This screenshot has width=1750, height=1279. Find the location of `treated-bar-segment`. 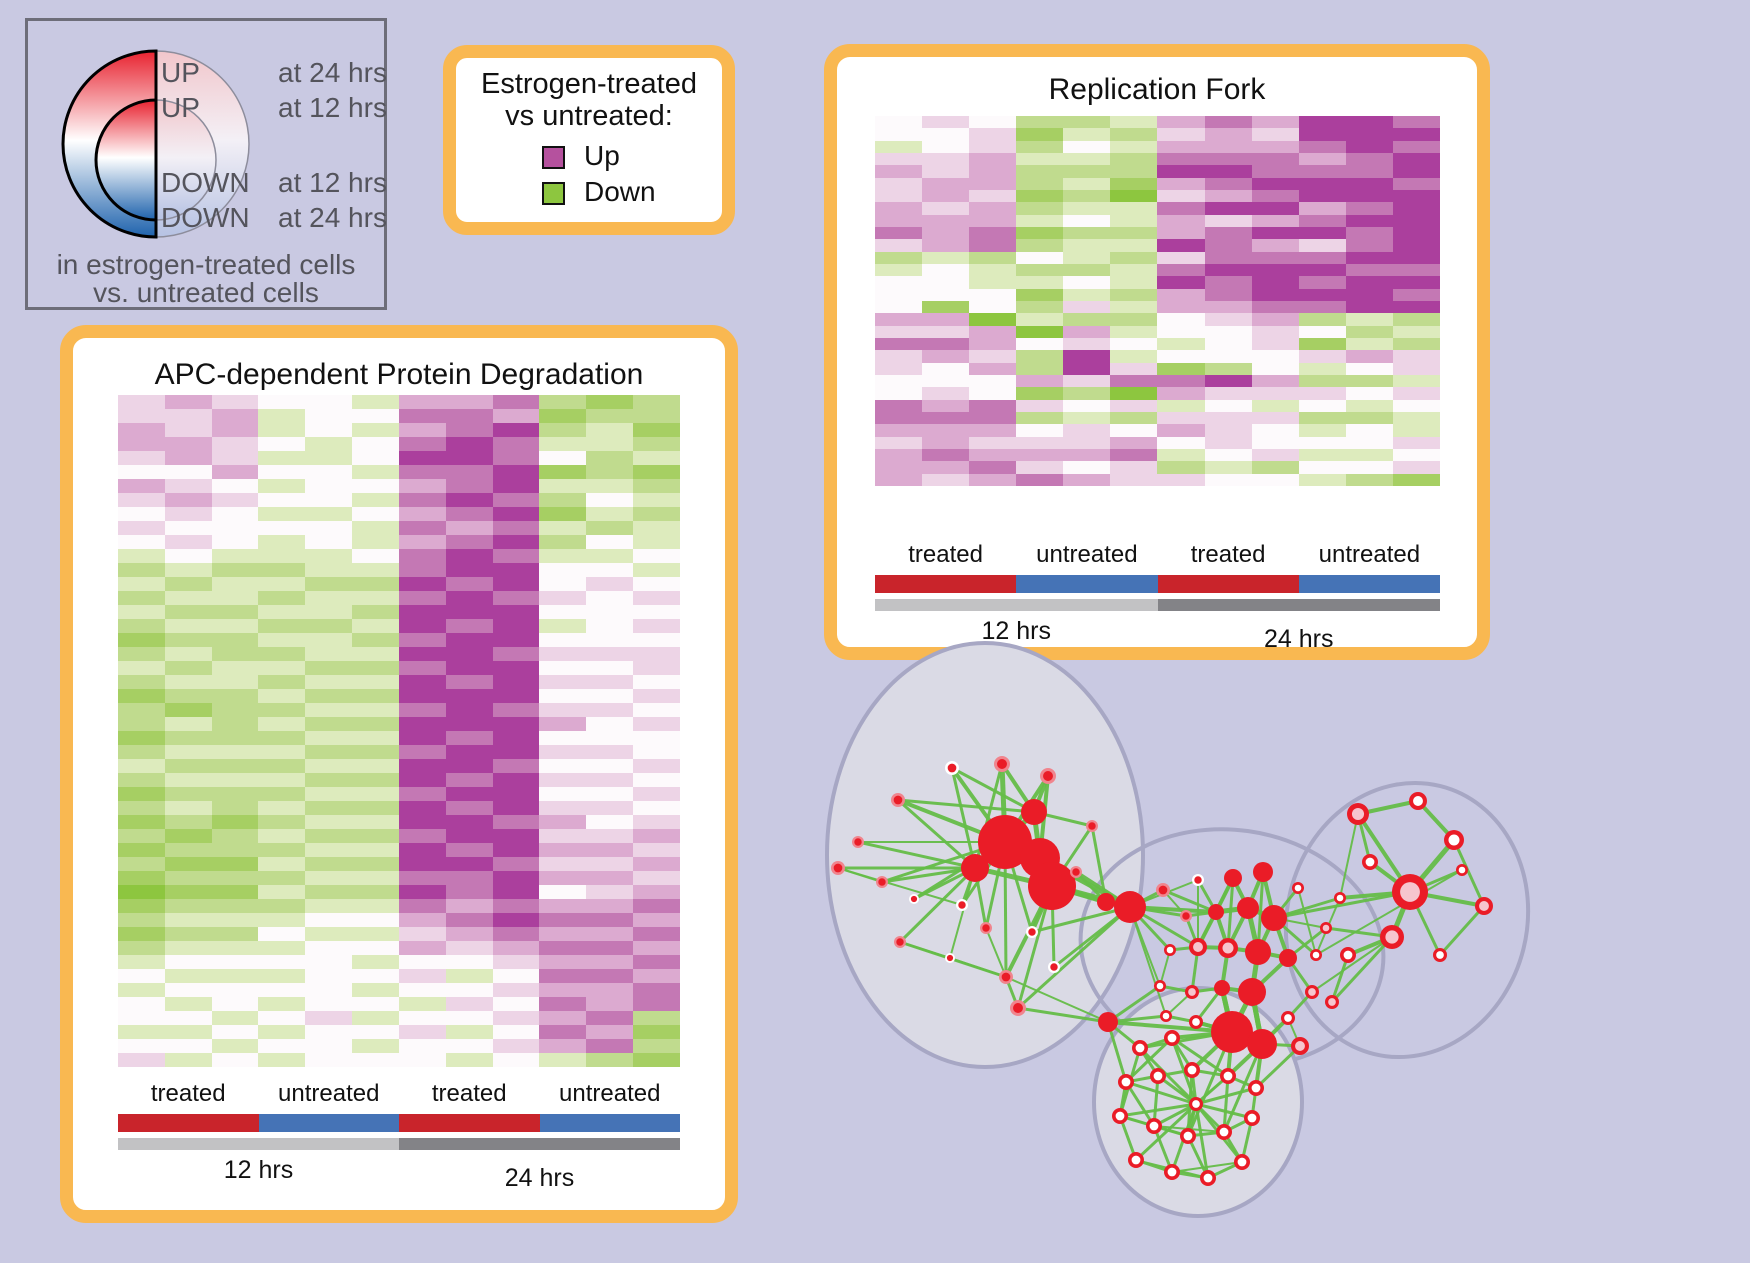

treated-bar-segment is located at coordinates (469, 1123).